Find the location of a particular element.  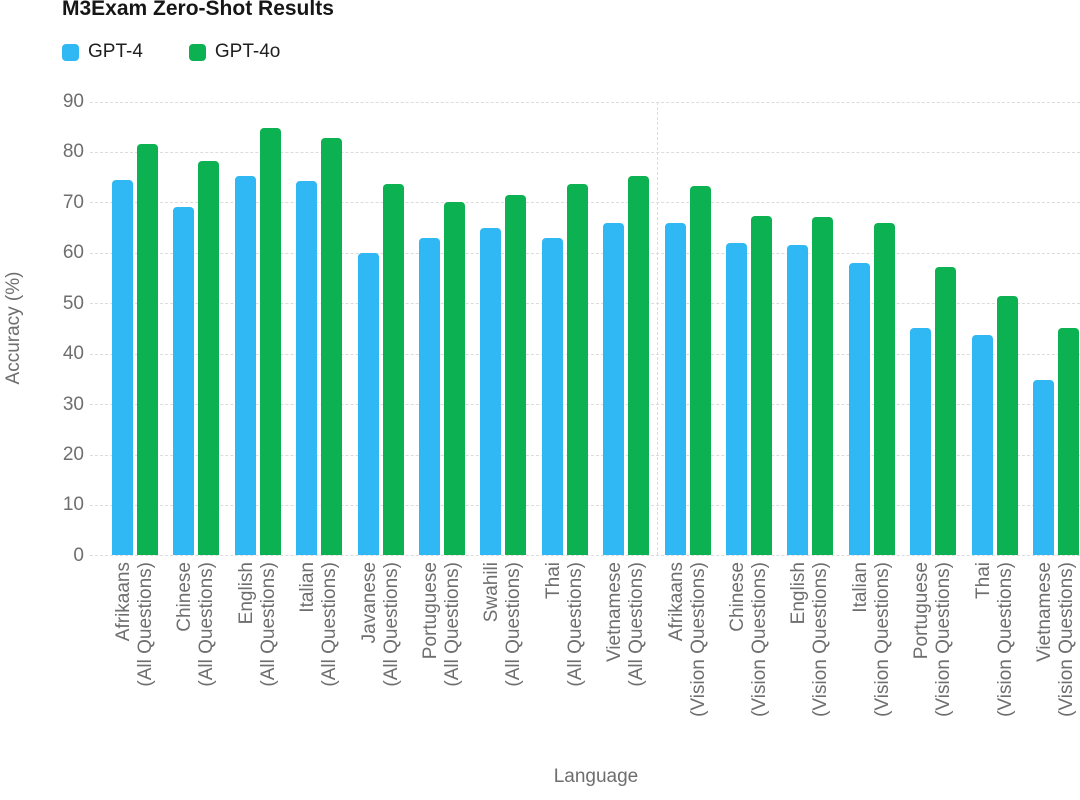

x-tick-label-thai-vision-questions: Thai (Vision Questions) is located at coordinates (995, 652).